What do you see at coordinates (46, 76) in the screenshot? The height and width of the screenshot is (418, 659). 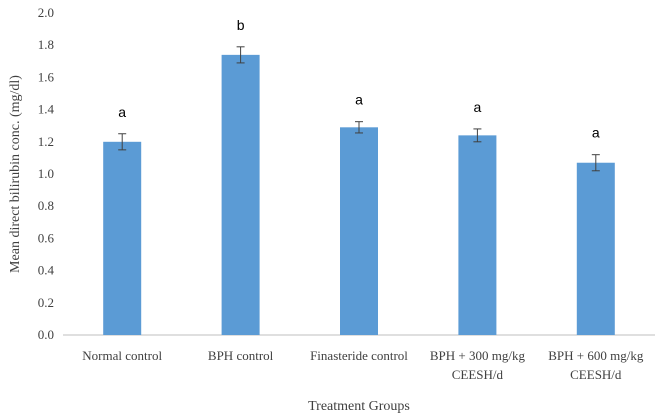 I see `y-tick-label: 1.6` at bounding box center [46, 76].